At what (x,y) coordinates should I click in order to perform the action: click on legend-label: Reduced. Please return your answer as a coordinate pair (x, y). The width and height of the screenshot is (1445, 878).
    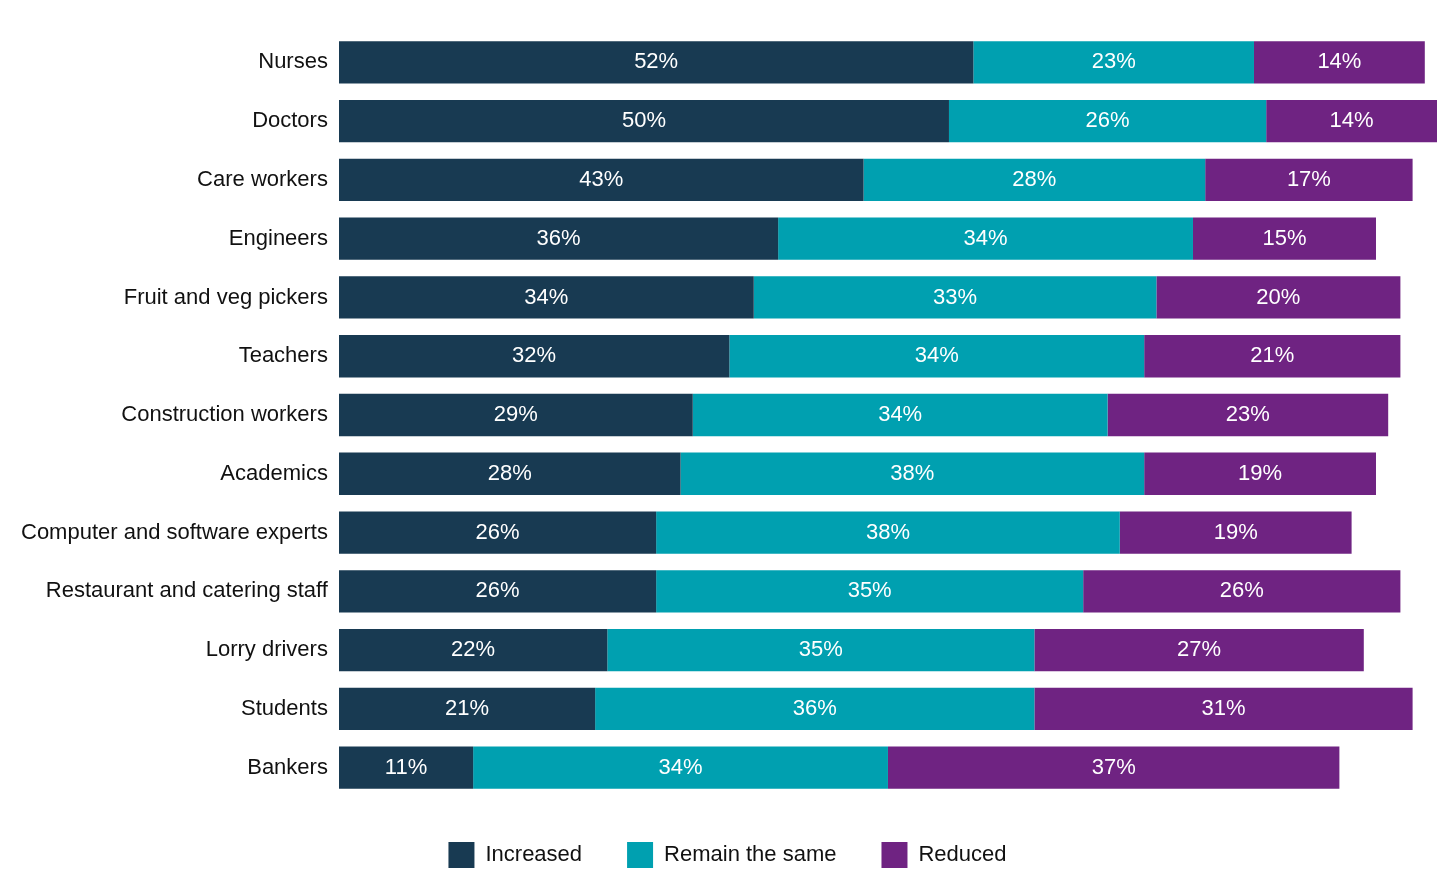
    Looking at the image, I should click on (962, 854).